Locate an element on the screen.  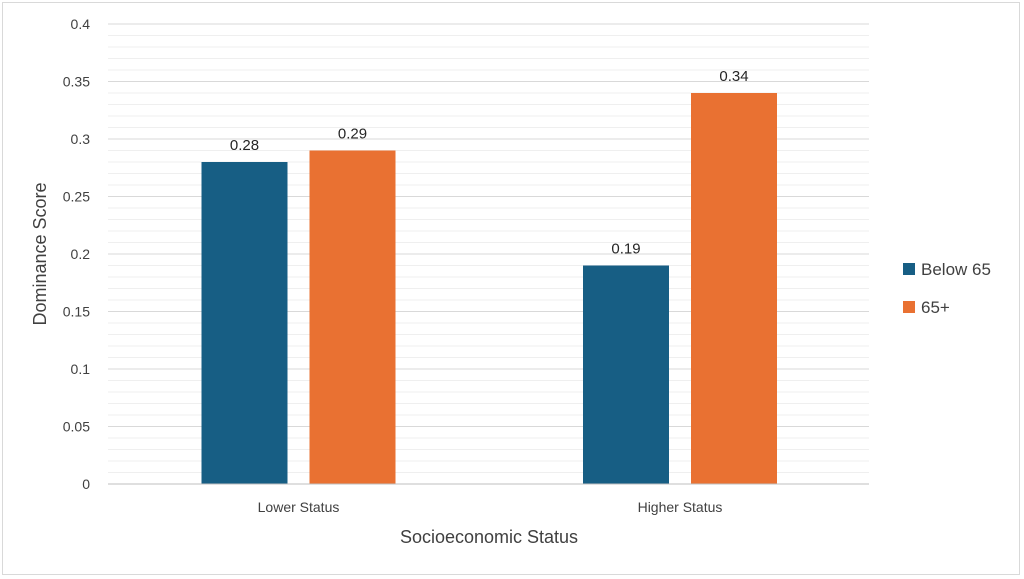
y-tick-label: 0.25 is located at coordinates (76, 197).